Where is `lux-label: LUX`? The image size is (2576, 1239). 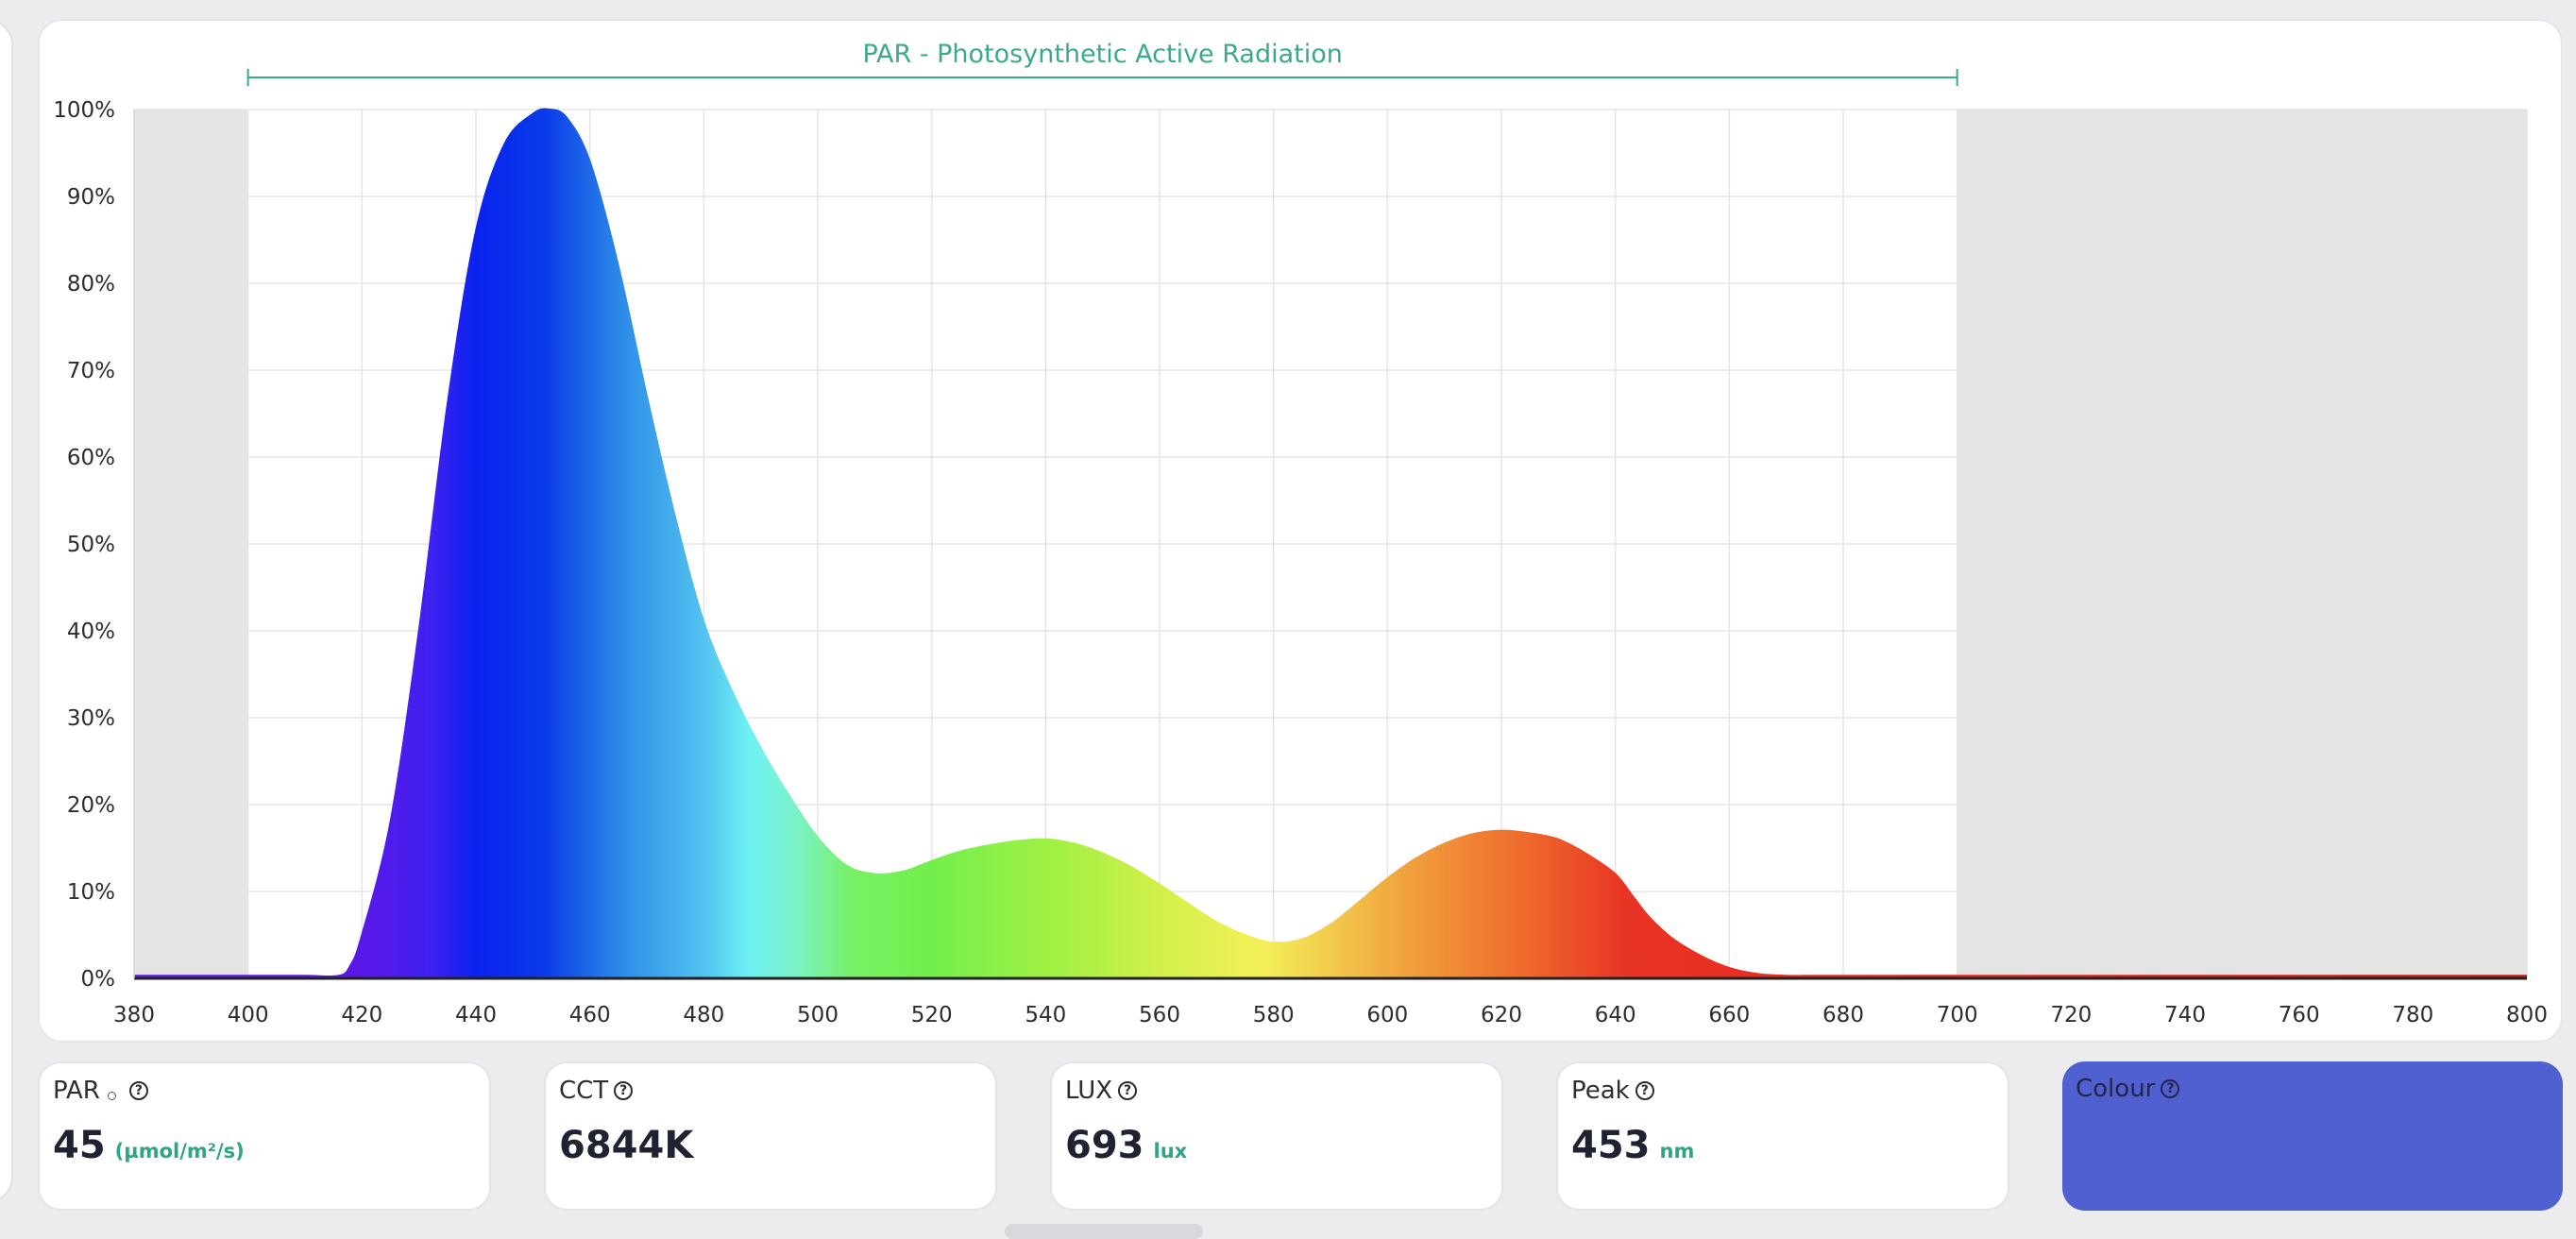 lux-label: LUX is located at coordinates (1089, 1091).